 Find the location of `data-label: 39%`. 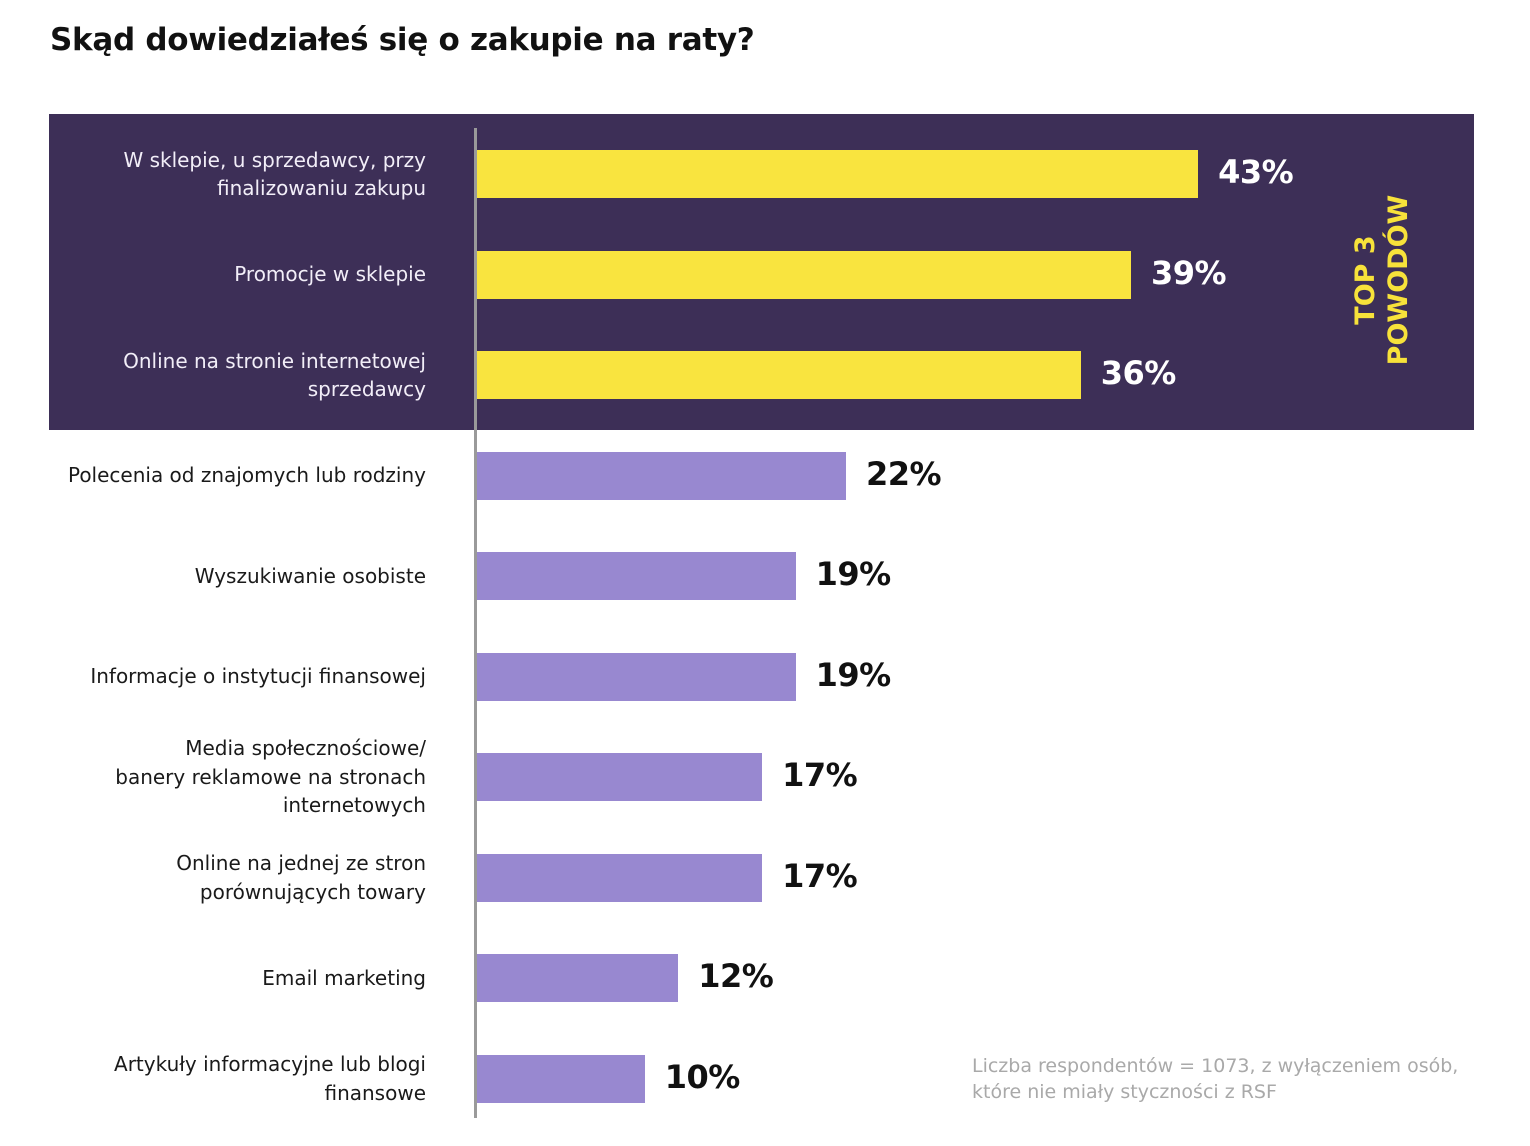

data-label: 39% is located at coordinates (1189, 272).